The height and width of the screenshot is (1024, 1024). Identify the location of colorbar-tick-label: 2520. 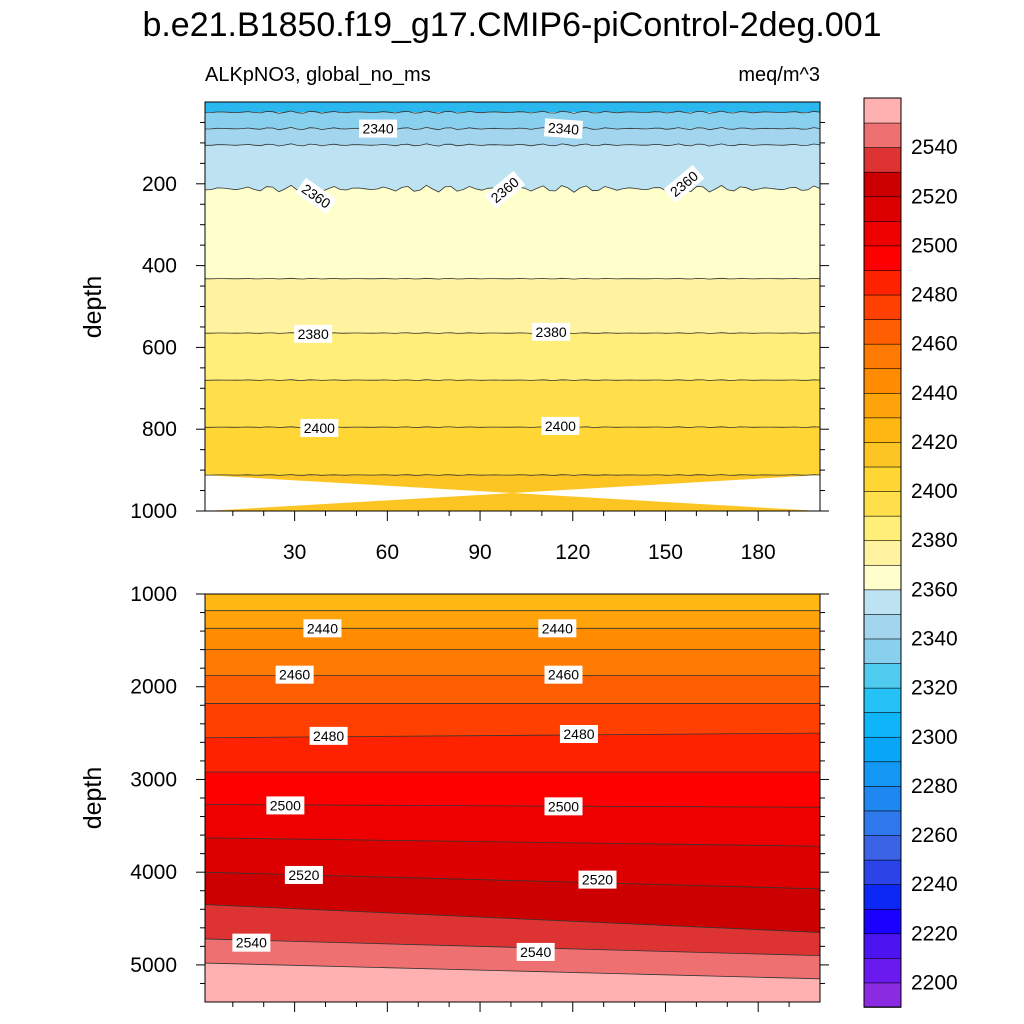
(934, 196).